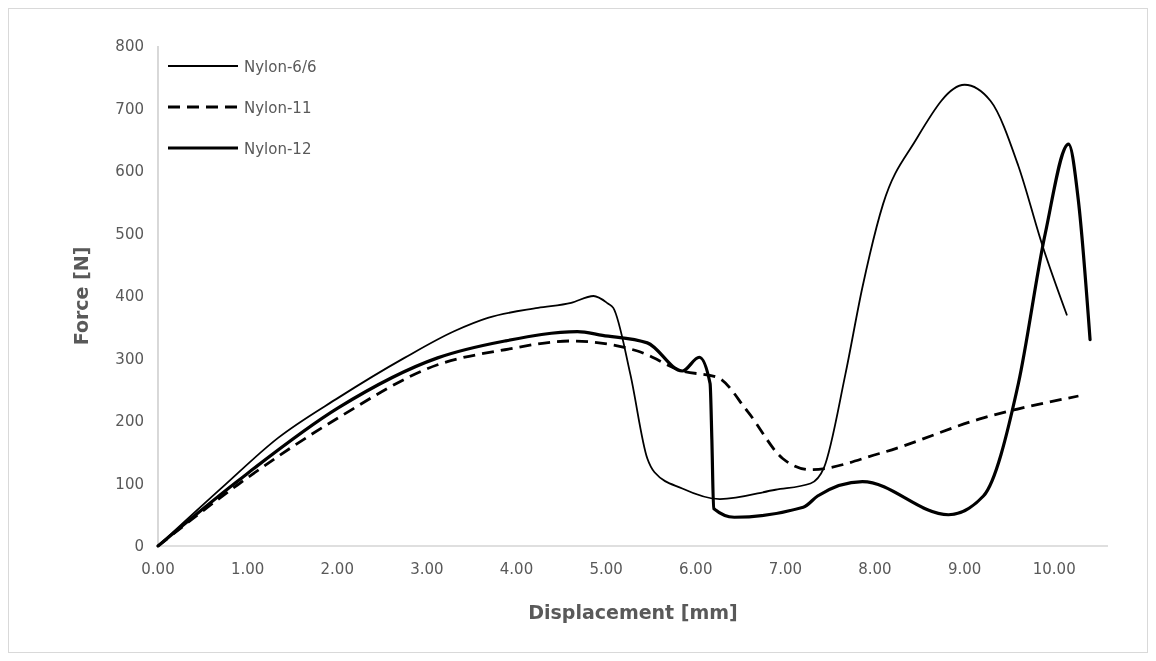 This screenshot has height=661, width=1156. Describe the element at coordinates (875, 569) in the screenshot. I see `x-tick-label: 8.00` at that location.